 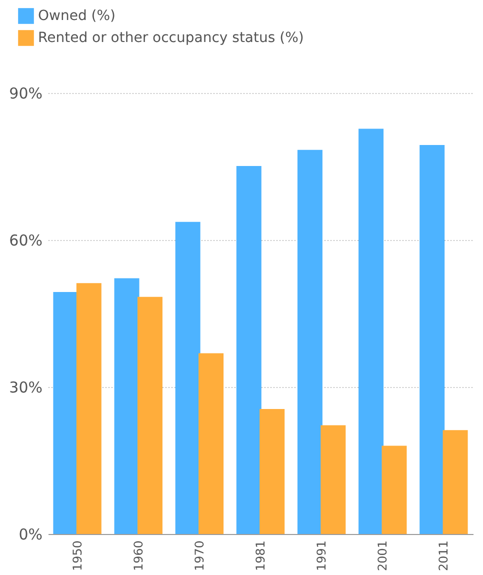 What do you see at coordinates (25, 241) in the screenshot?
I see `y-tick-label: 60%` at bounding box center [25, 241].